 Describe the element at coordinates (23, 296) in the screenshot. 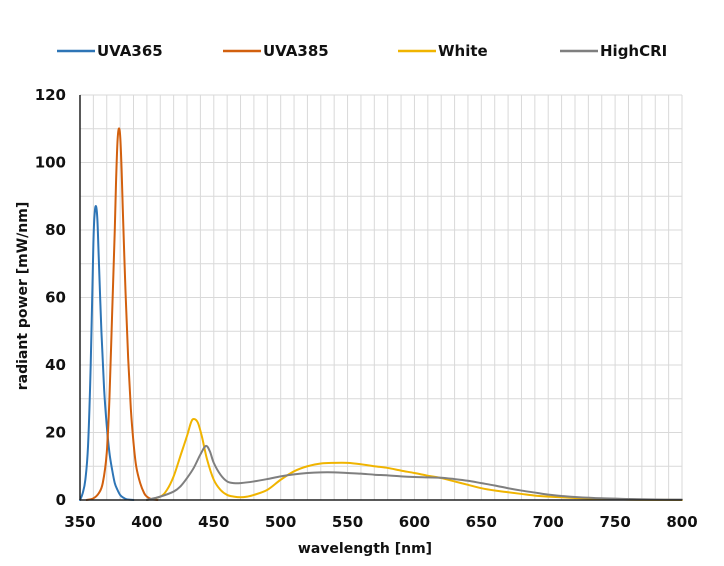

I see `y-axis-label: radiant power [mW/nm]` at that location.